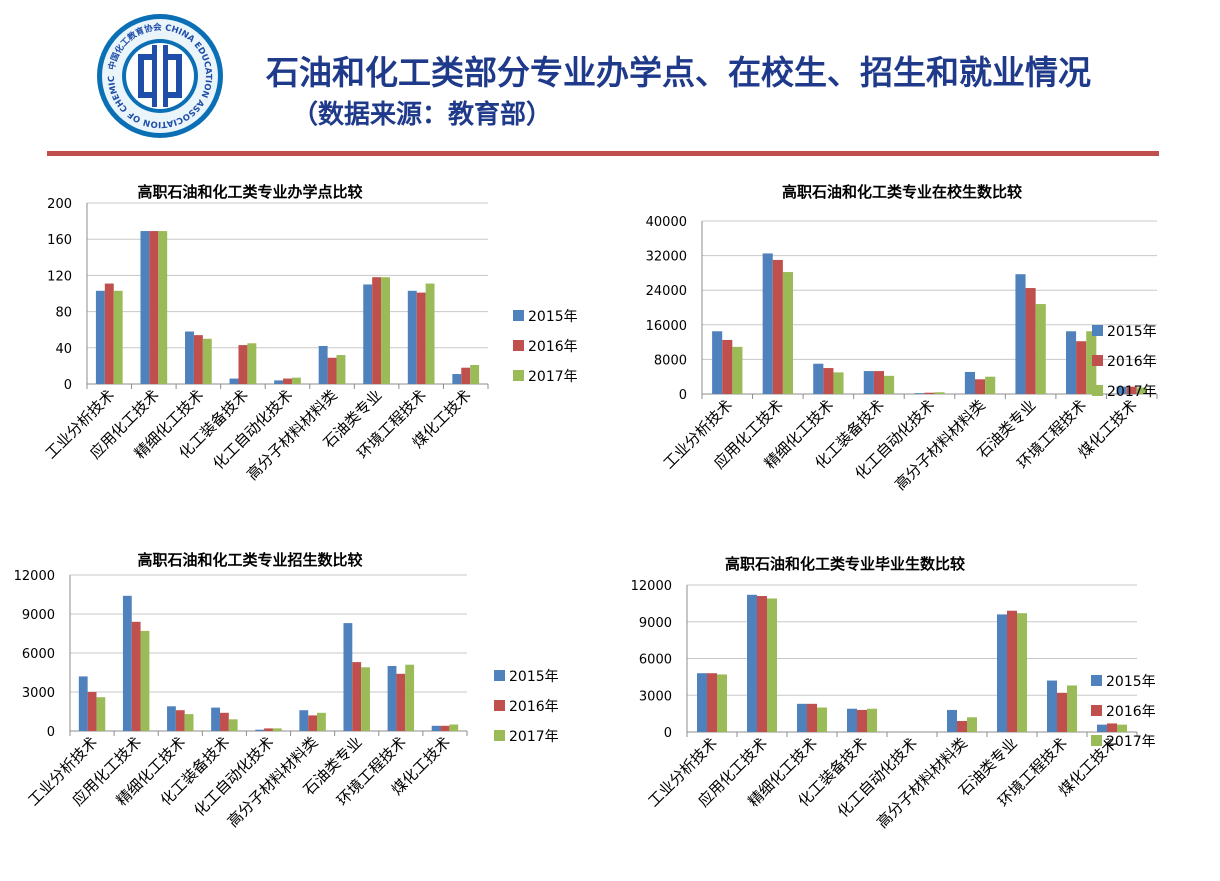  I want to click on bar-2015年-高分子材料材料类, so click(304, 720).